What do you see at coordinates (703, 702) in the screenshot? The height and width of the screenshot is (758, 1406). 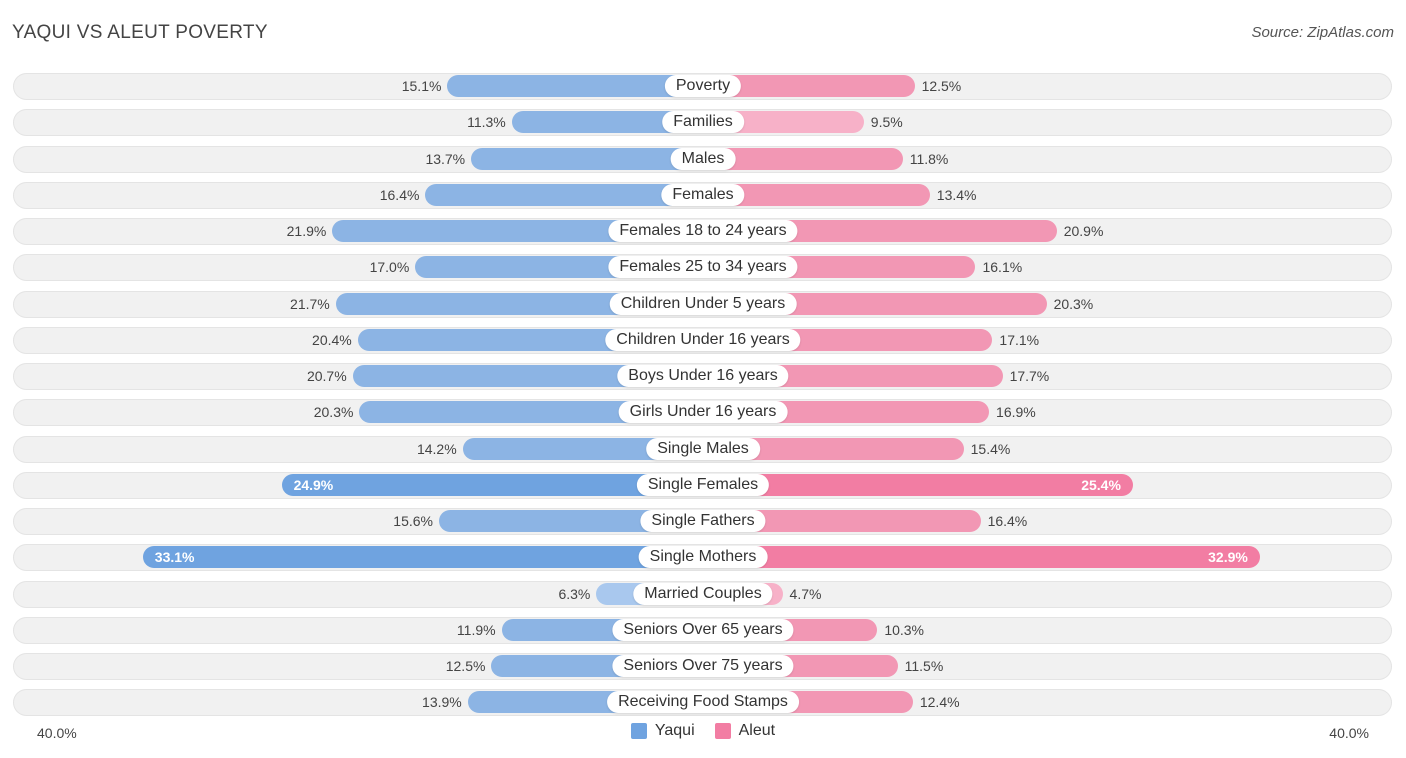 I see `category-label: Receiving Food Stamps` at bounding box center [703, 702].